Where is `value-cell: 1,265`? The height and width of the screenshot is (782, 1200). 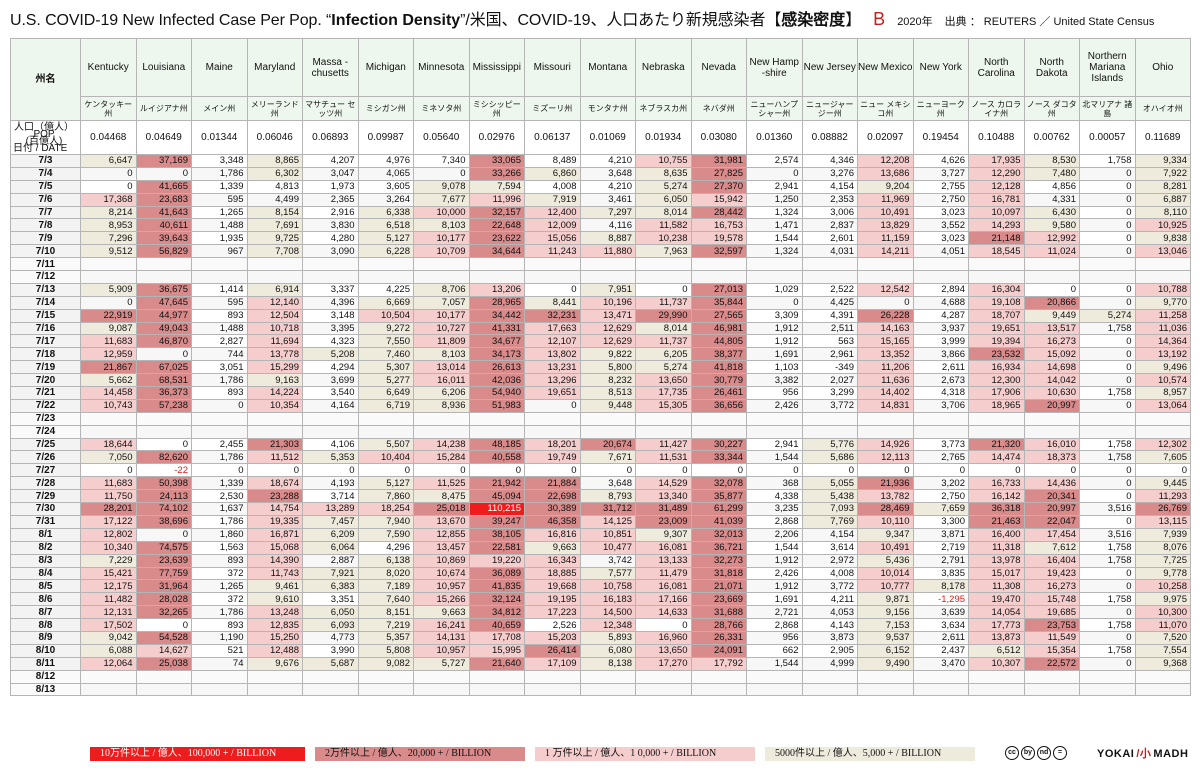 value-cell: 1,265 is located at coordinates (219, 212).